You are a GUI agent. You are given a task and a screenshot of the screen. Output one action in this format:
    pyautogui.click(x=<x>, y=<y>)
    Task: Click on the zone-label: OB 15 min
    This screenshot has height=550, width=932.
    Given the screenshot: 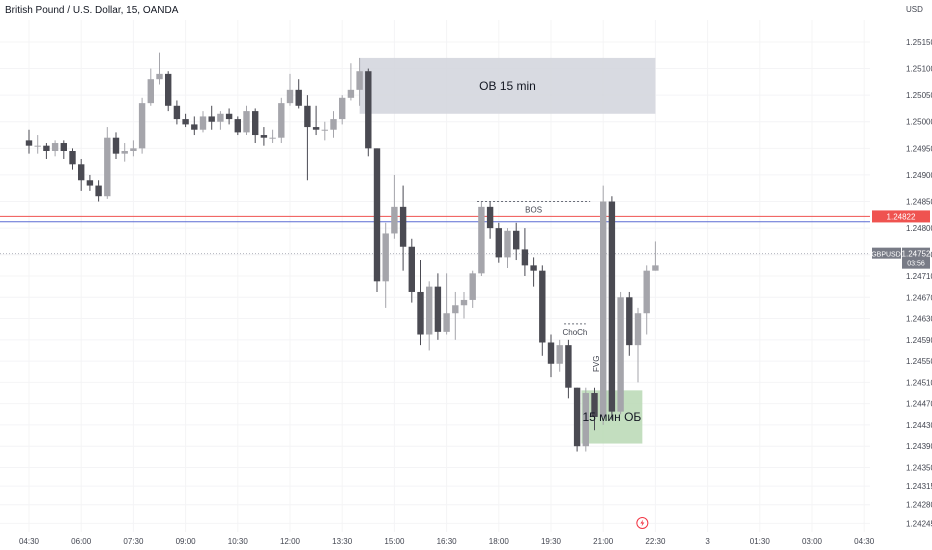 What is the action you would take?
    pyautogui.click(x=507, y=86)
    